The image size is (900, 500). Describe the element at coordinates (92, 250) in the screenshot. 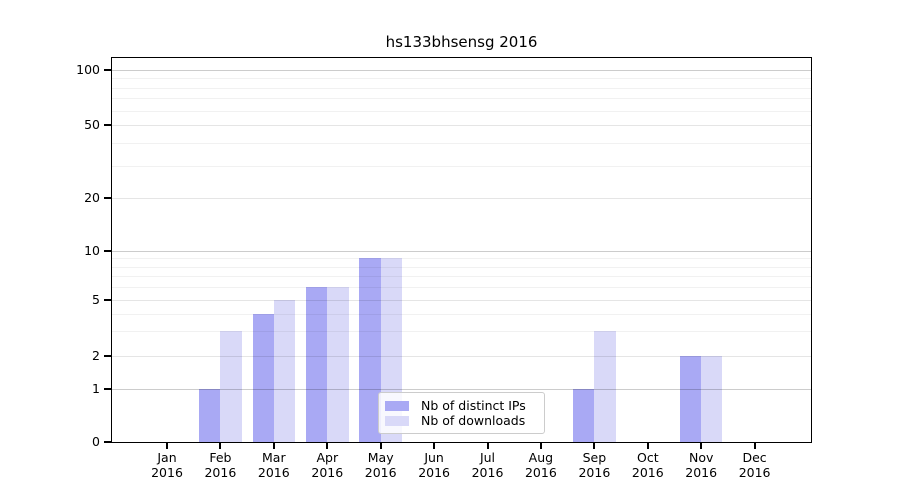

I see `y-tick-label-10: 10` at that location.